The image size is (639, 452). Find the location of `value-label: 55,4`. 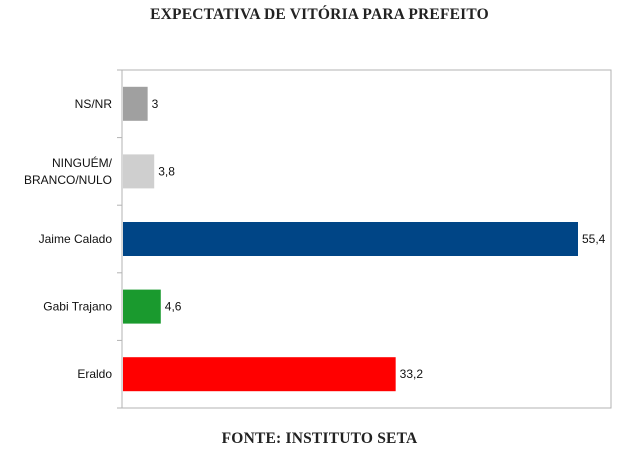

value-label: 55,4 is located at coordinates (594, 239).